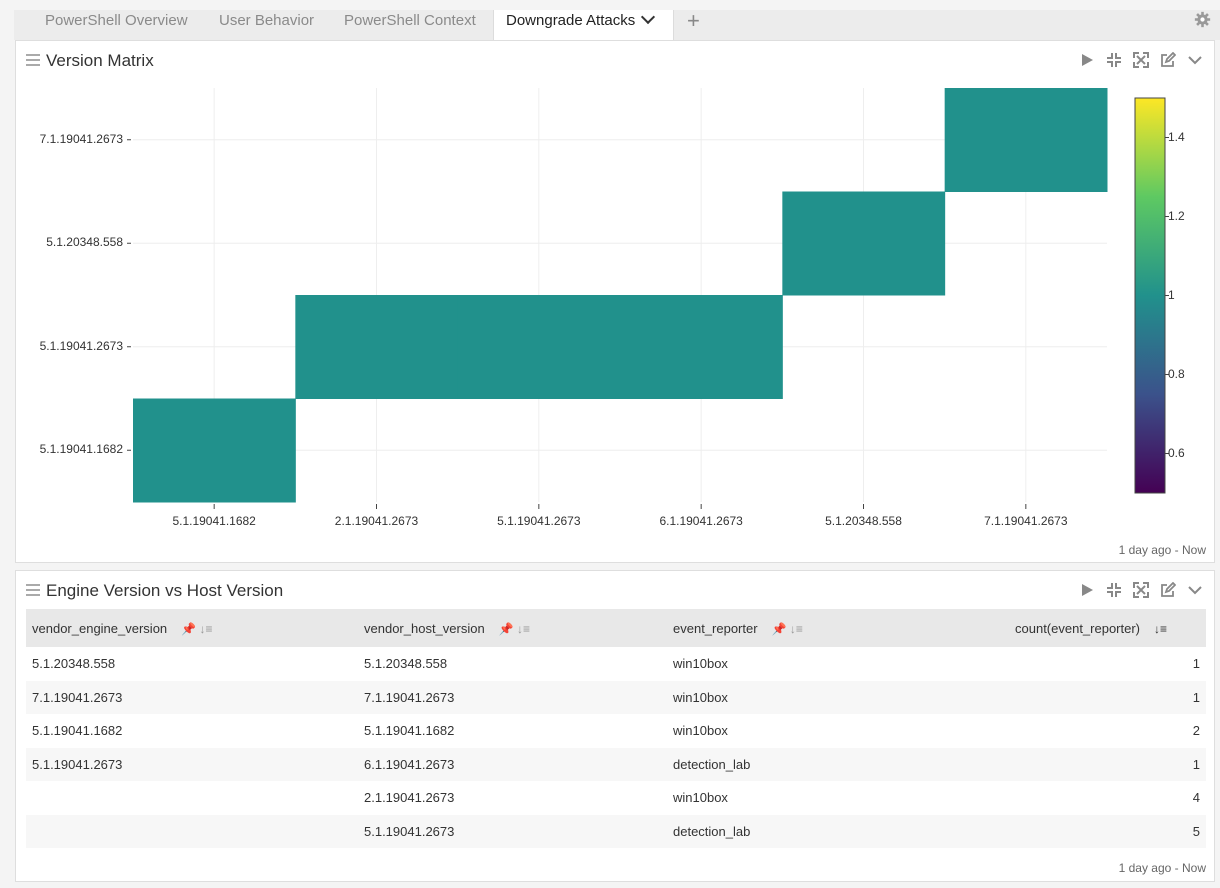 The width and height of the screenshot is (1220, 888). I want to click on table-row: 5.1.19041.2673 detection_lab 5, so click(616, 831).